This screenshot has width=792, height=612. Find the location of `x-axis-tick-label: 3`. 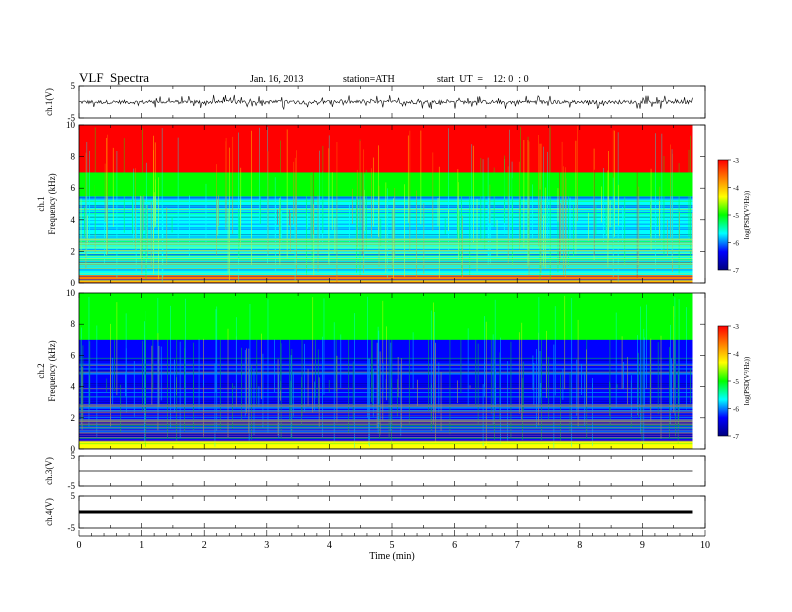

x-axis-tick-label: 3 is located at coordinates (266, 545).